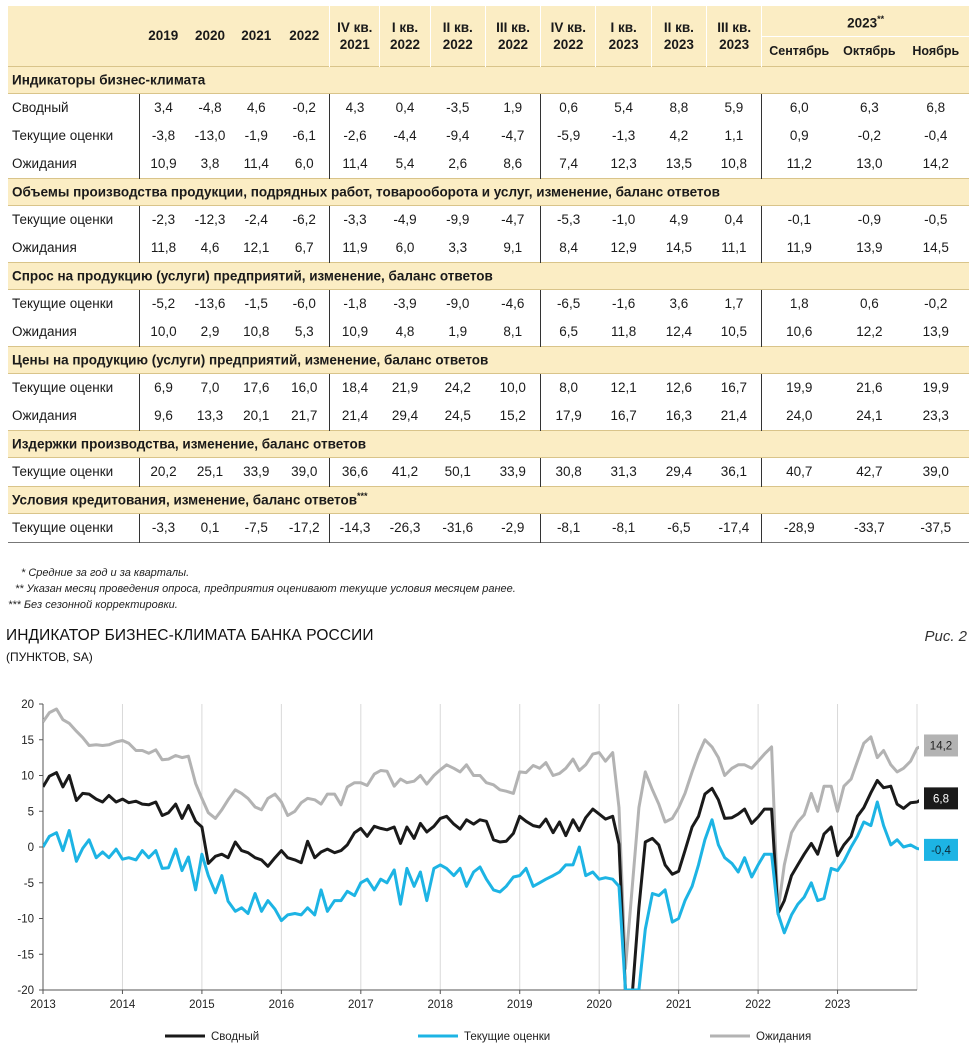 Image resolution: width=979 pixels, height=1049 pixels. I want to click on table-cell: -2,3, so click(163, 219).